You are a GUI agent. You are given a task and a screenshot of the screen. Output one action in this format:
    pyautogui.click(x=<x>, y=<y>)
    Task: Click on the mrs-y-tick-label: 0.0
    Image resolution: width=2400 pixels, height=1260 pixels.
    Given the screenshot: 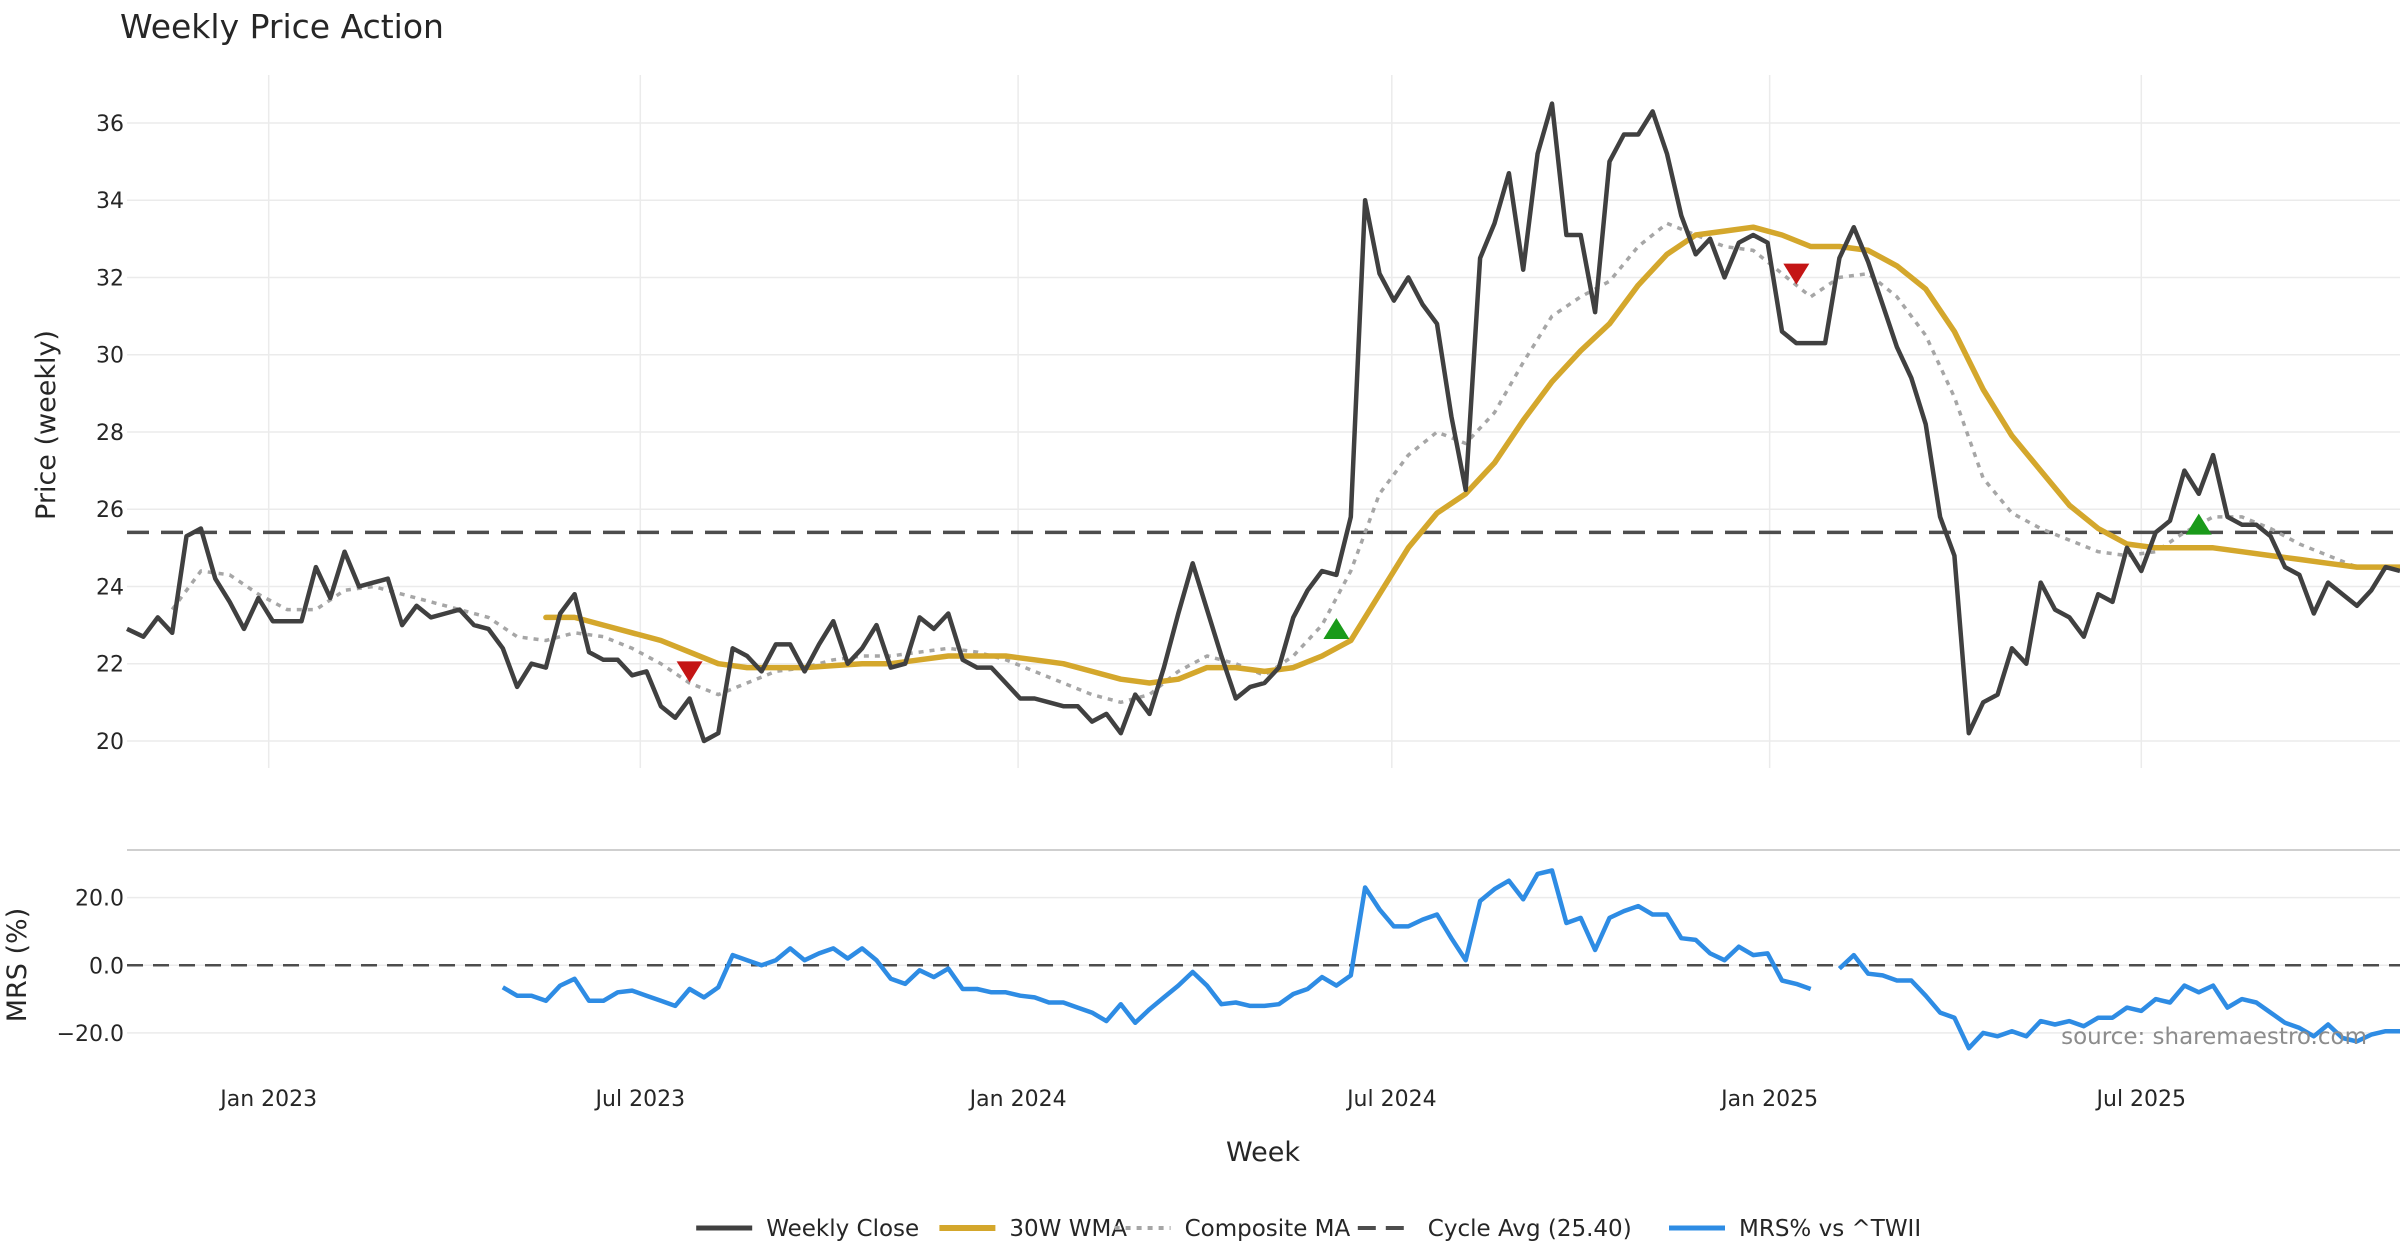 What is the action you would take?
    pyautogui.click(x=106, y=966)
    